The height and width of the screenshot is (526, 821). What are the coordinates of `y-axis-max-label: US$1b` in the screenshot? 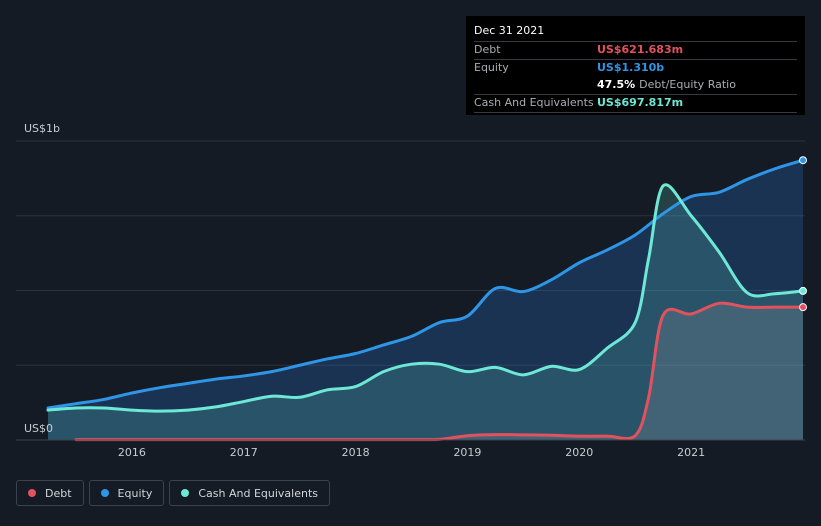 It's located at (42, 128).